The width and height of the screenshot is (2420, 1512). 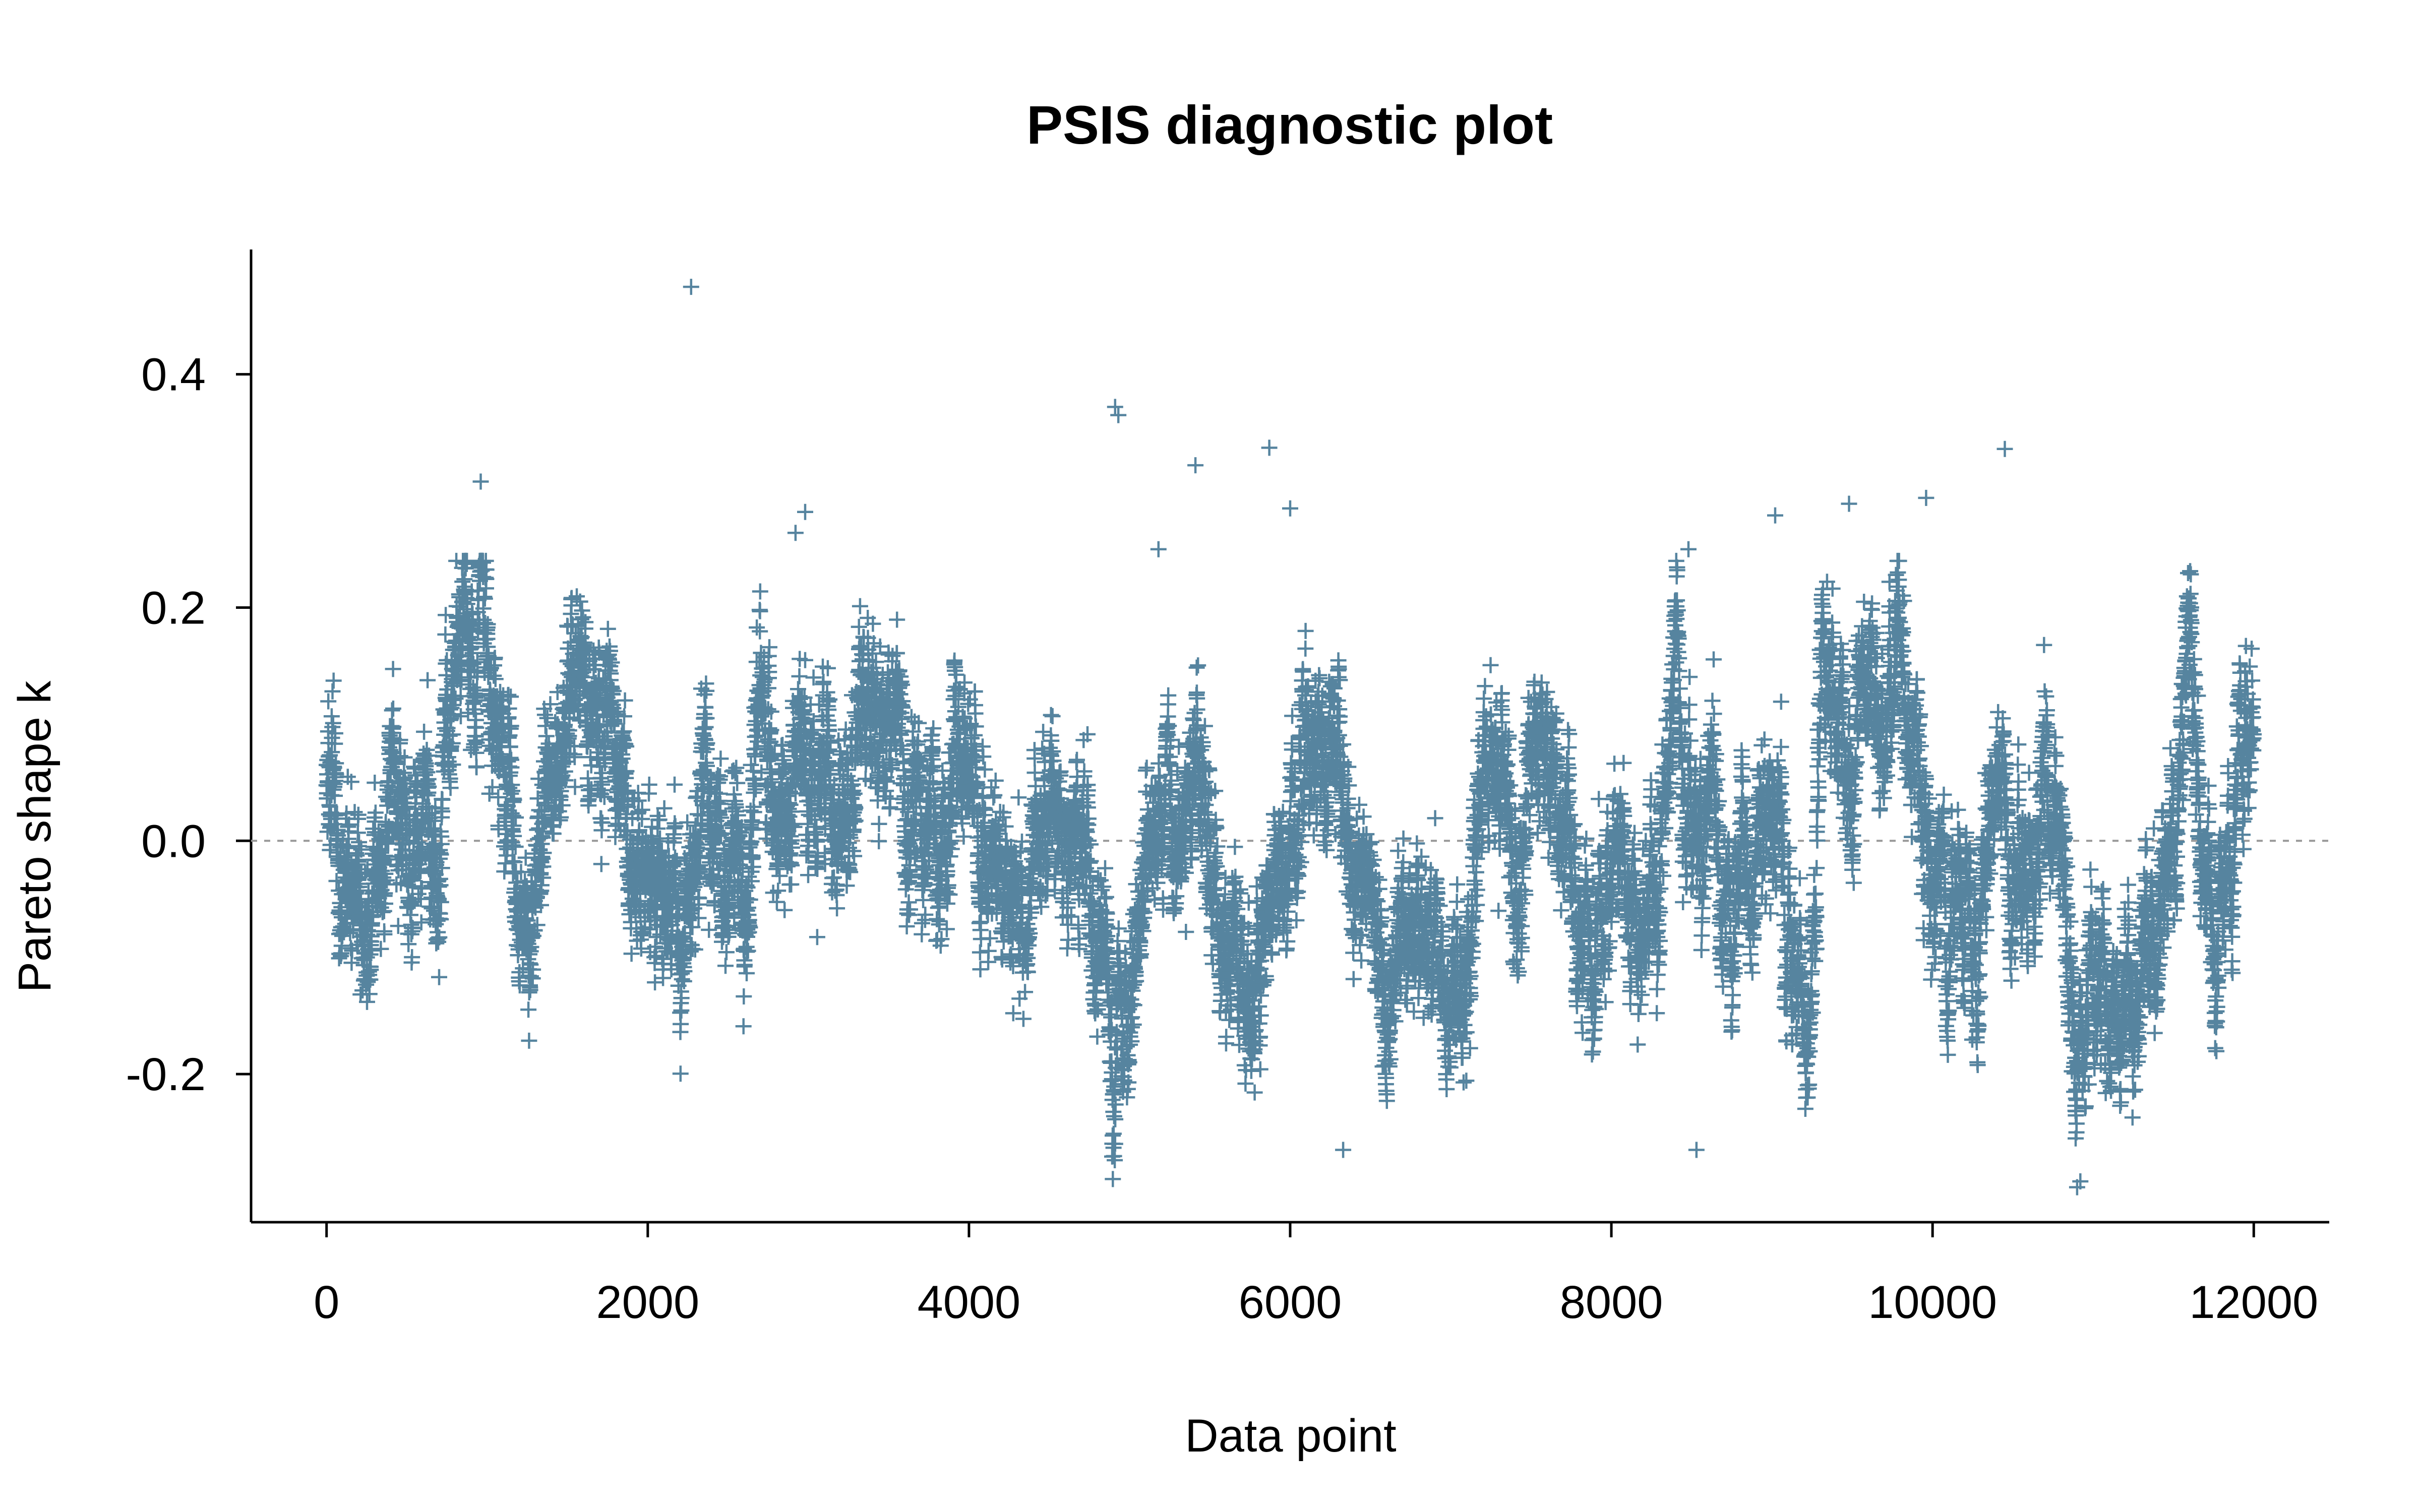 What do you see at coordinates (188, 724) in the screenshot?
I see `y-axis-ticks: -0.20.00.20.4` at bounding box center [188, 724].